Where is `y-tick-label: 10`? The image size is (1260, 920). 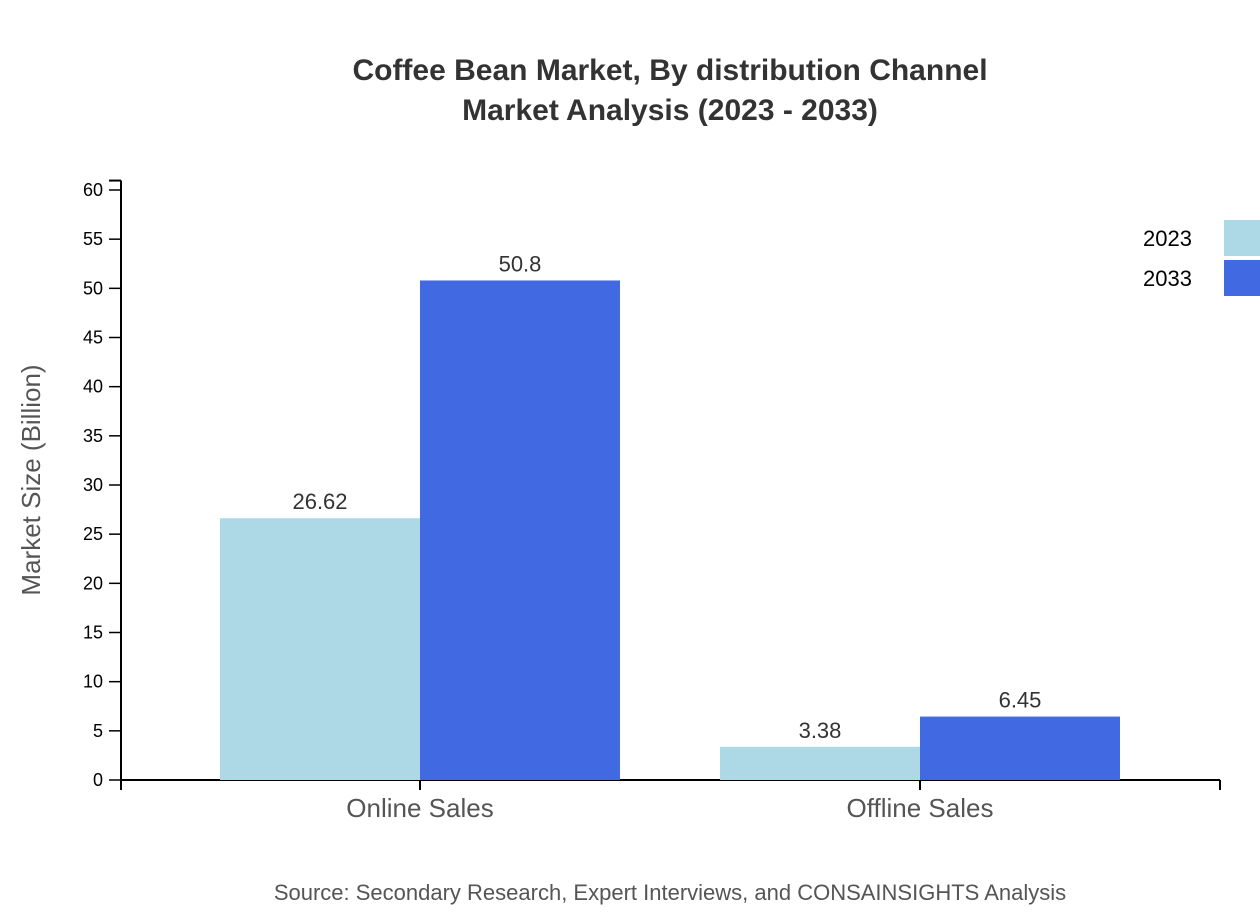 y-tick-label: 10 is located at coordinates (93, 682).